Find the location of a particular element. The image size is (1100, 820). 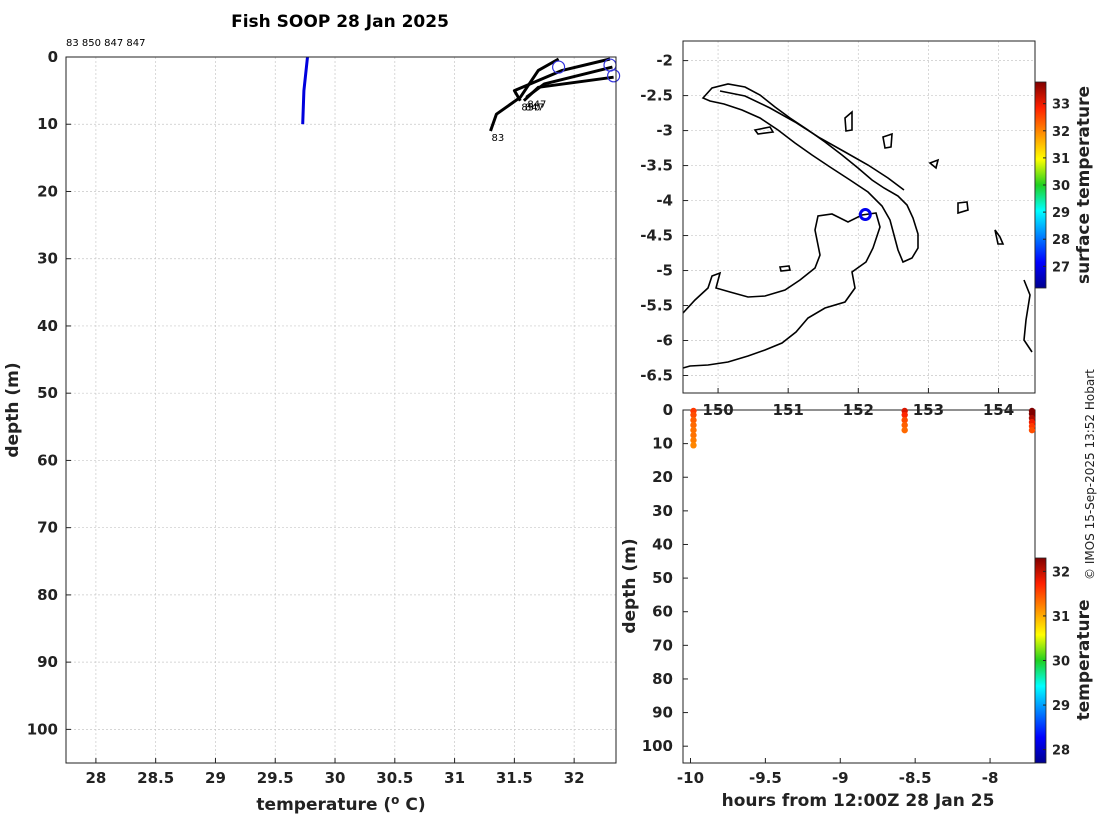

map-y-tick-label: -5.5 is located at coordinates (656, 306).